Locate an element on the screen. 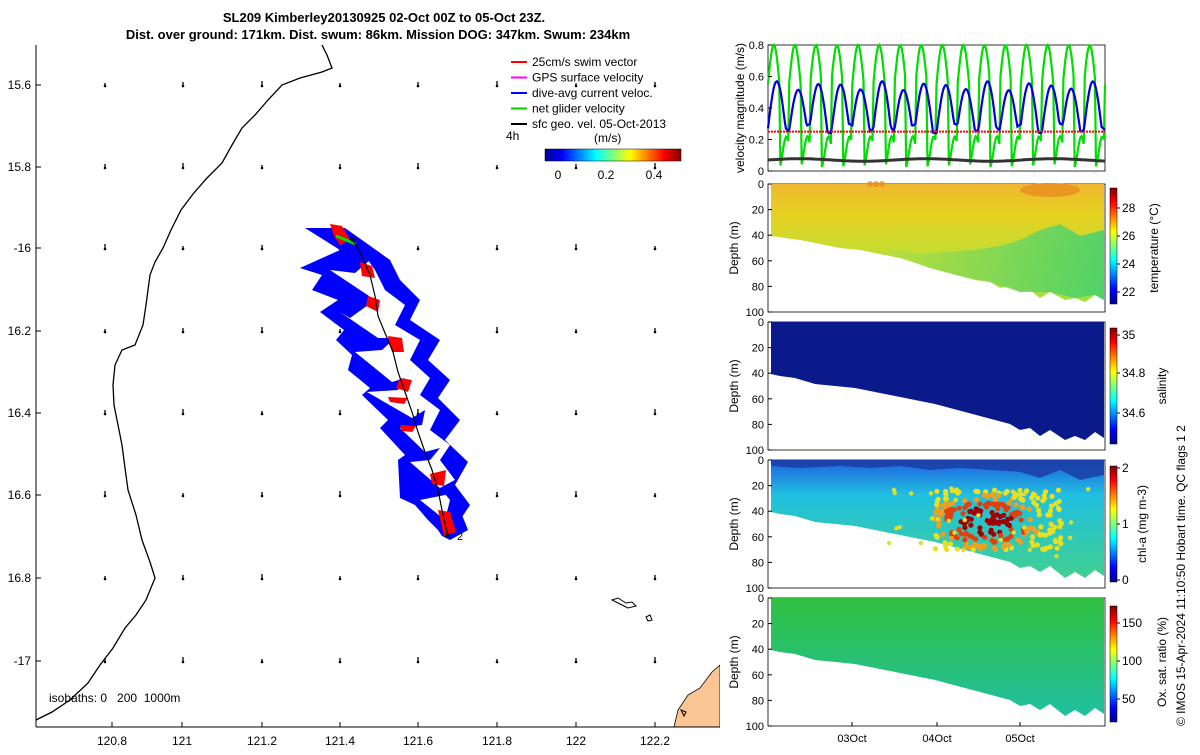 The height and width of the screenshot is (755, 1200). map-y-tick-label: 16.6 is located at coordinates (20, 495).